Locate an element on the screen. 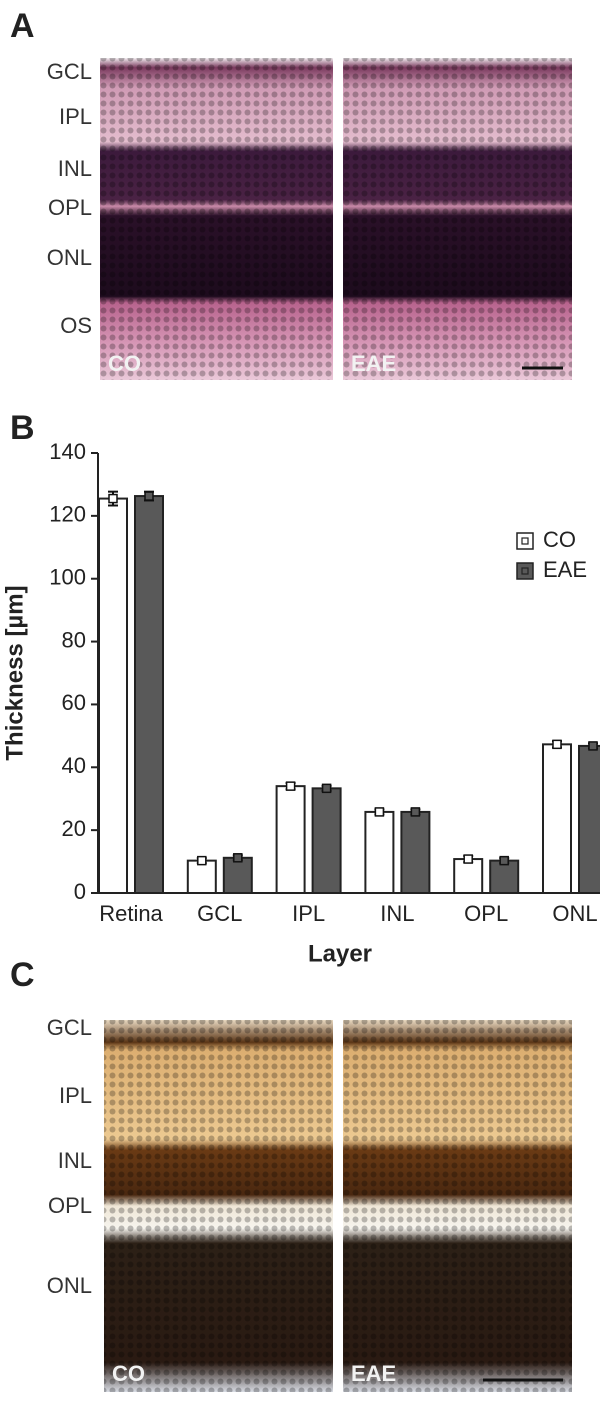  x-tick-label: OPL is located at coordinates (486, 913).